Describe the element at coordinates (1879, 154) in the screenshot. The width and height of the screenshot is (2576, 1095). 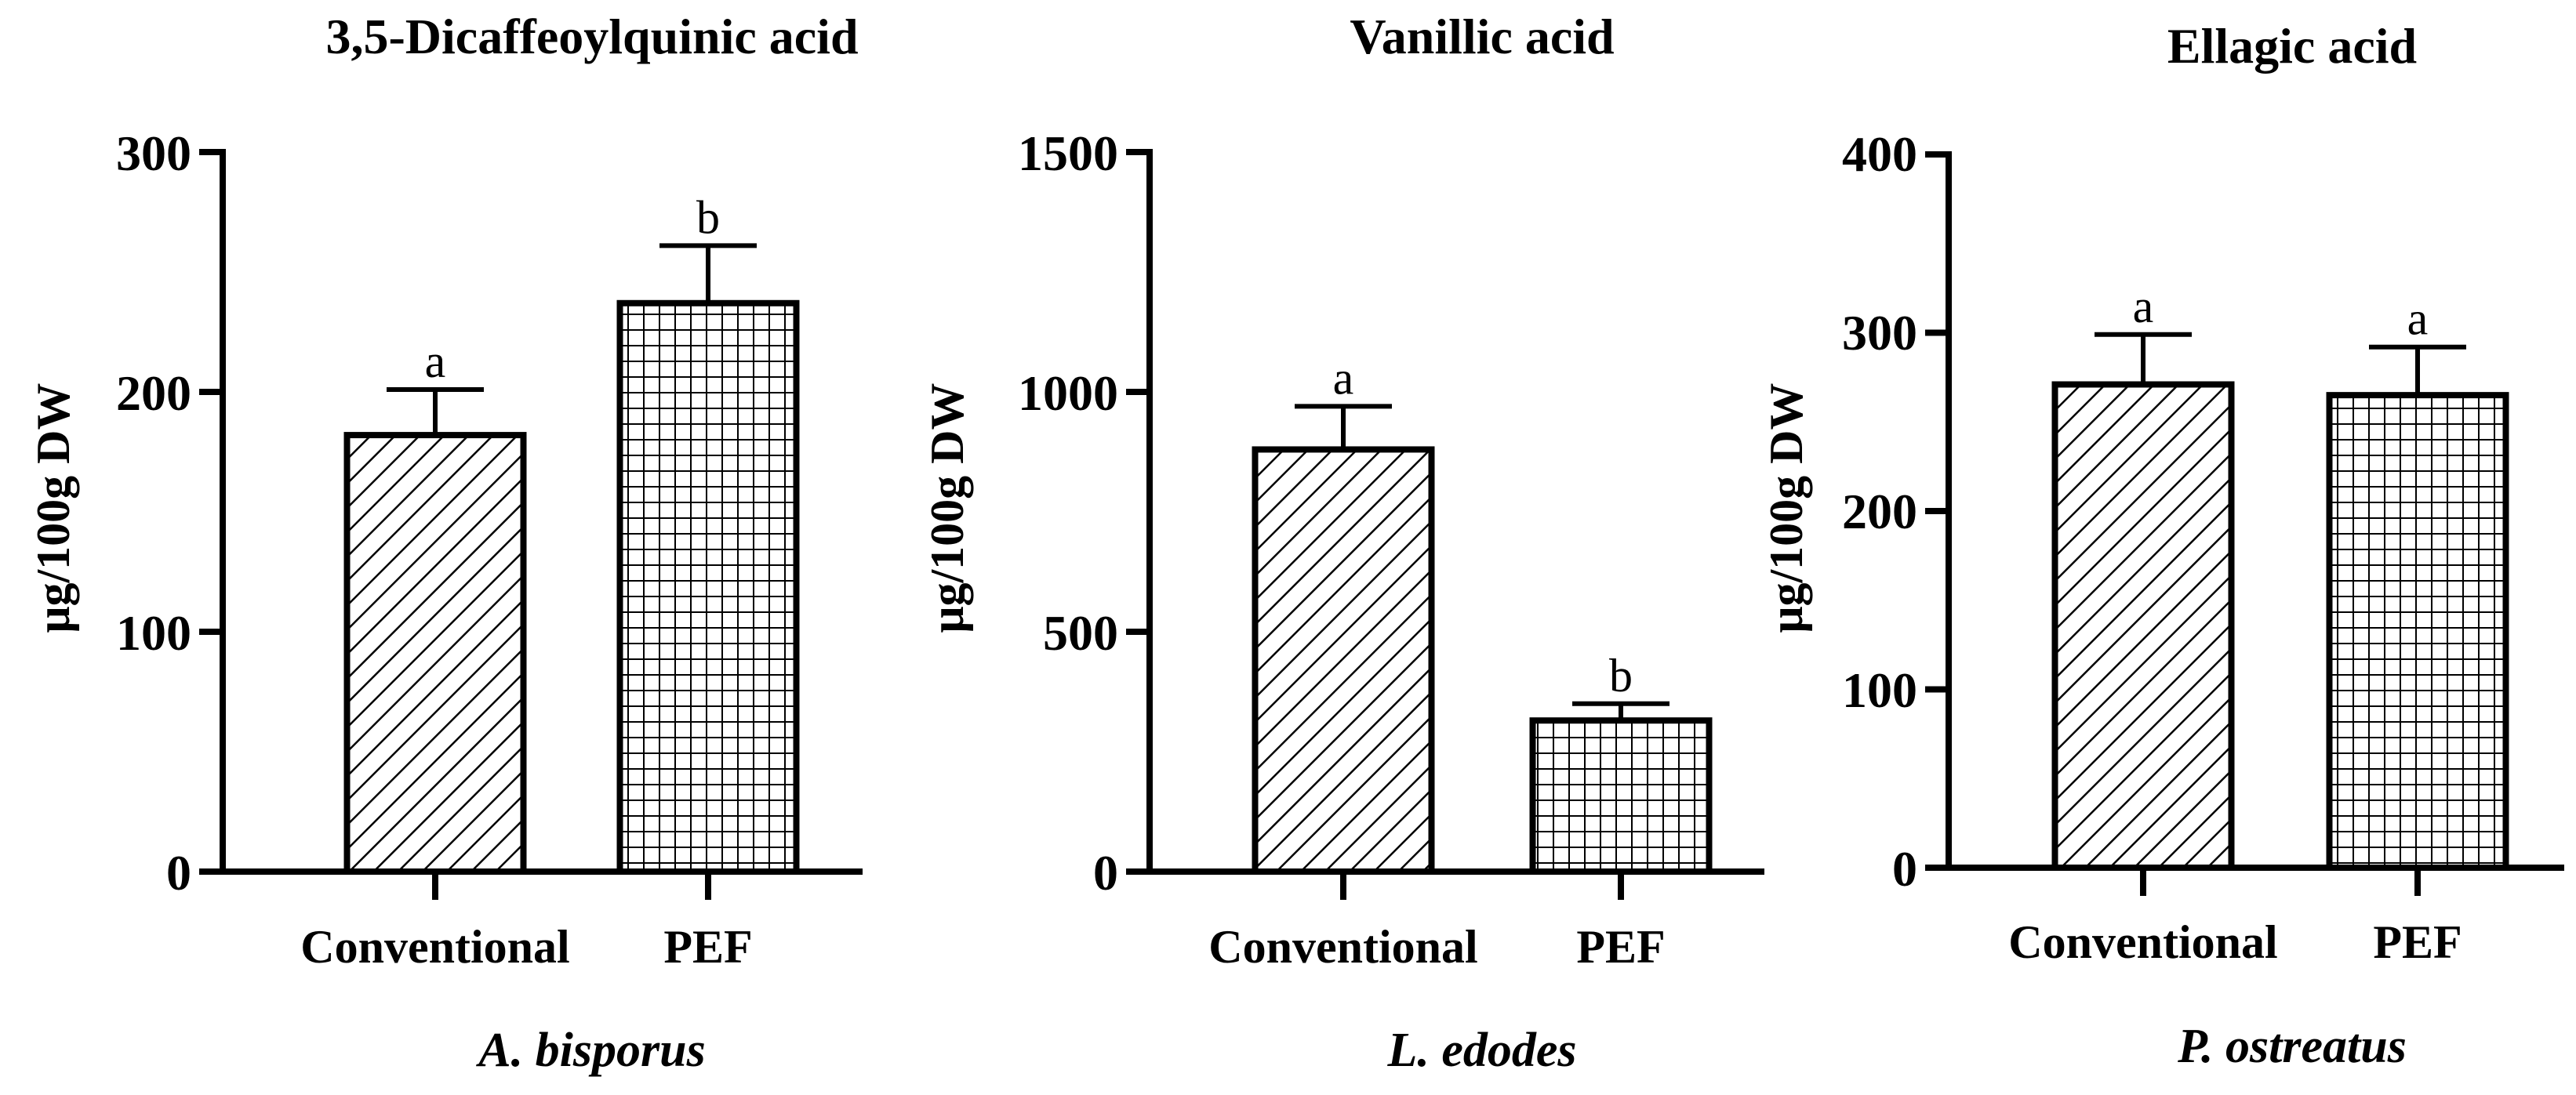
I see `y-tick-label: 400` at that location.